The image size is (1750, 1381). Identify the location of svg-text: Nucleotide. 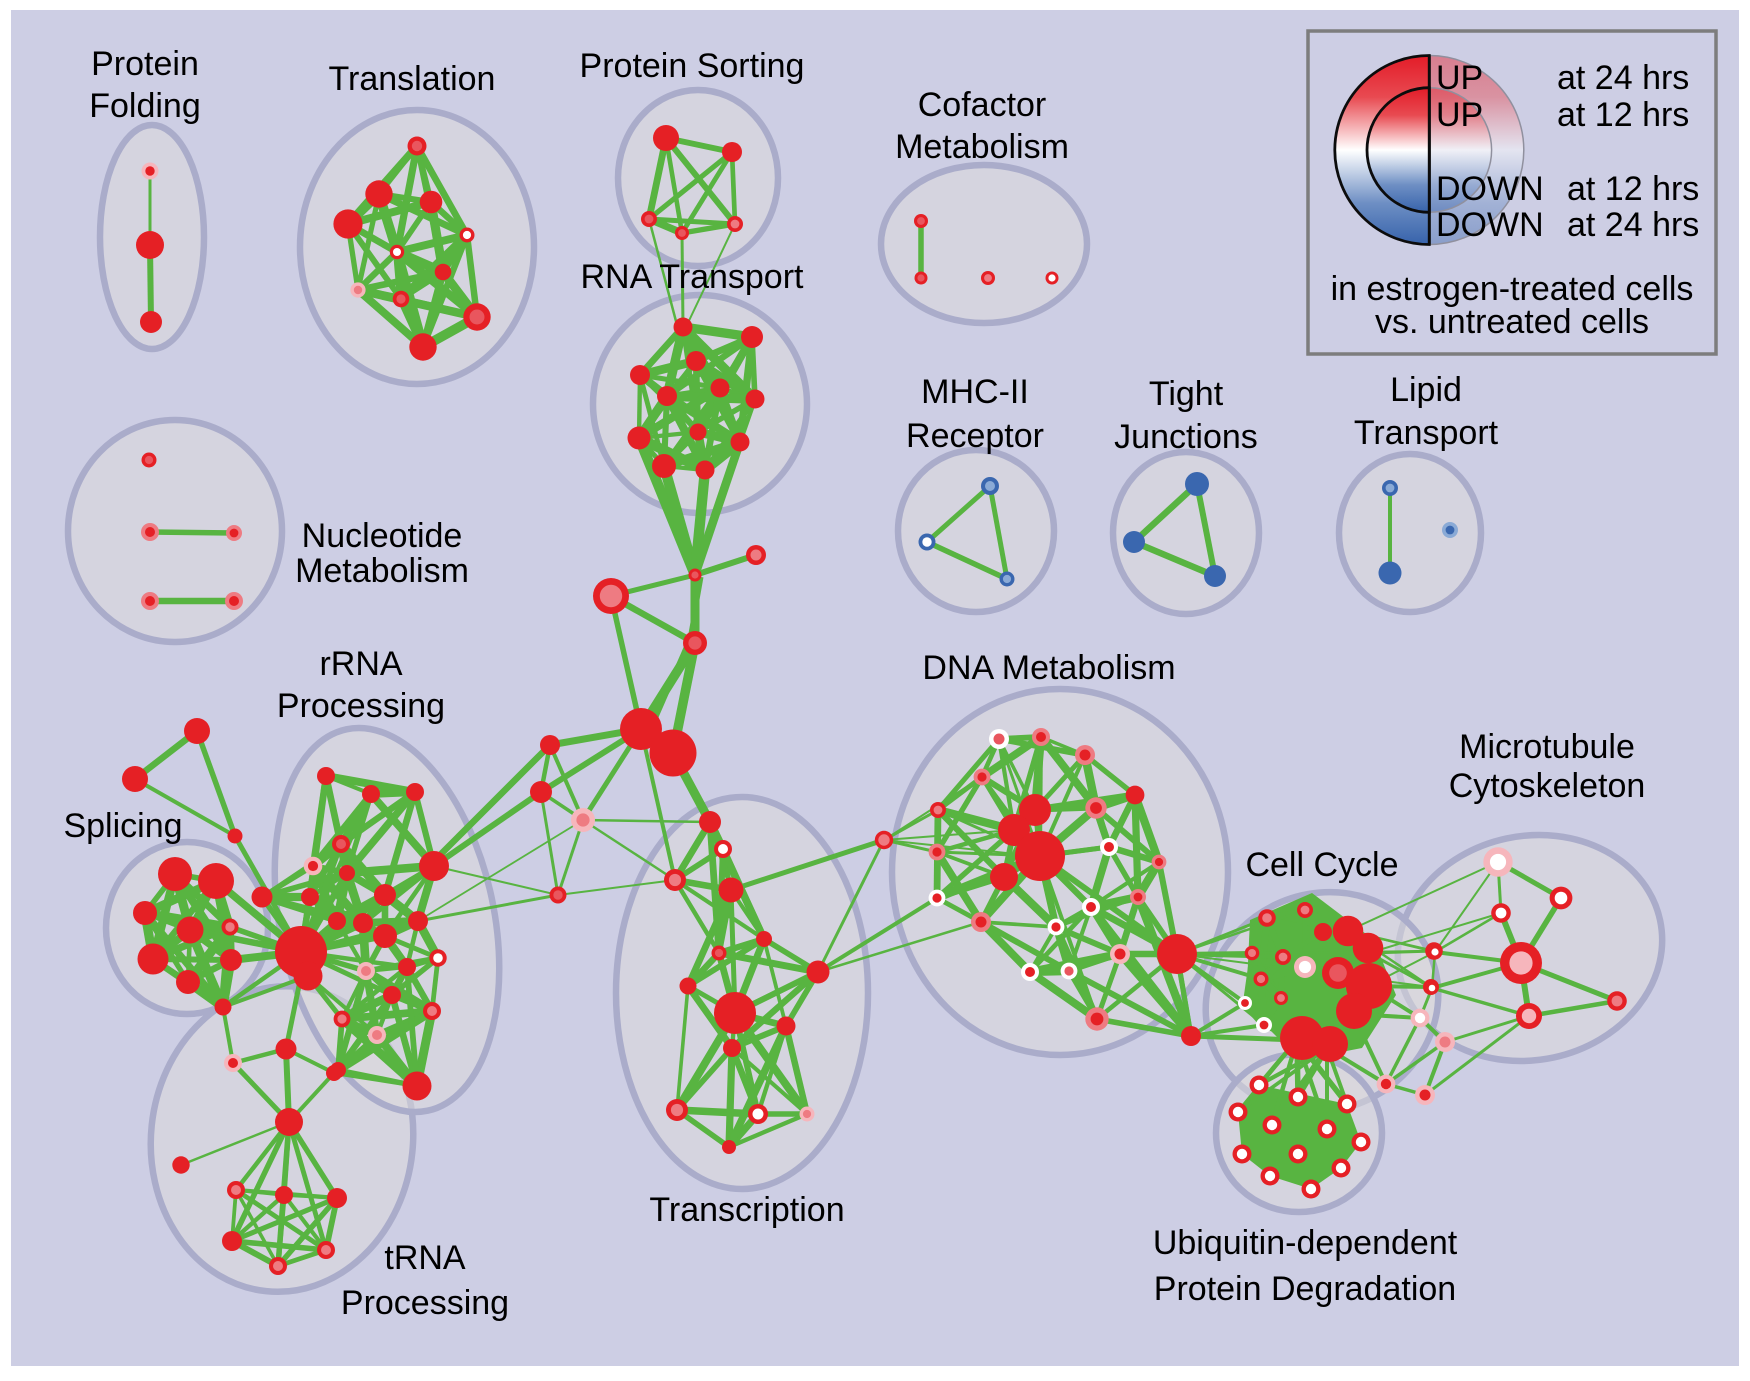
(382, 536).